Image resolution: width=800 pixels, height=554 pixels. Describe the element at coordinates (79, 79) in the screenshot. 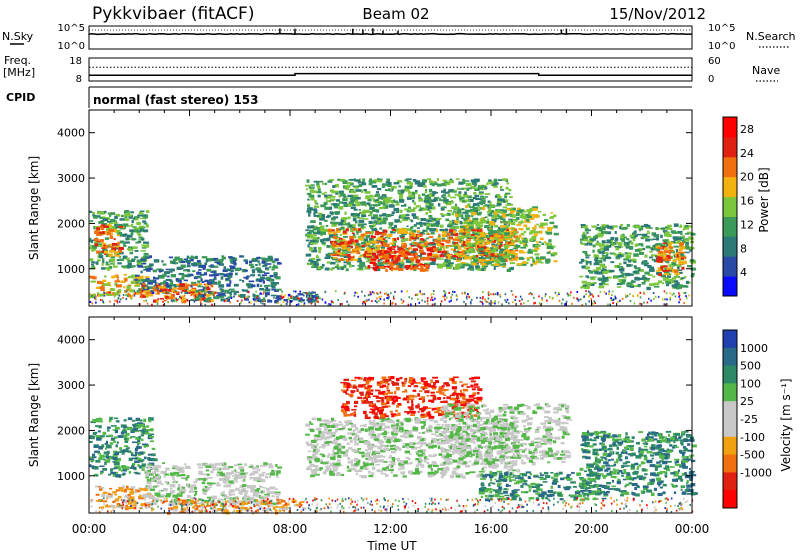

I see `freq-left-tick-bottom: 8` at that location.